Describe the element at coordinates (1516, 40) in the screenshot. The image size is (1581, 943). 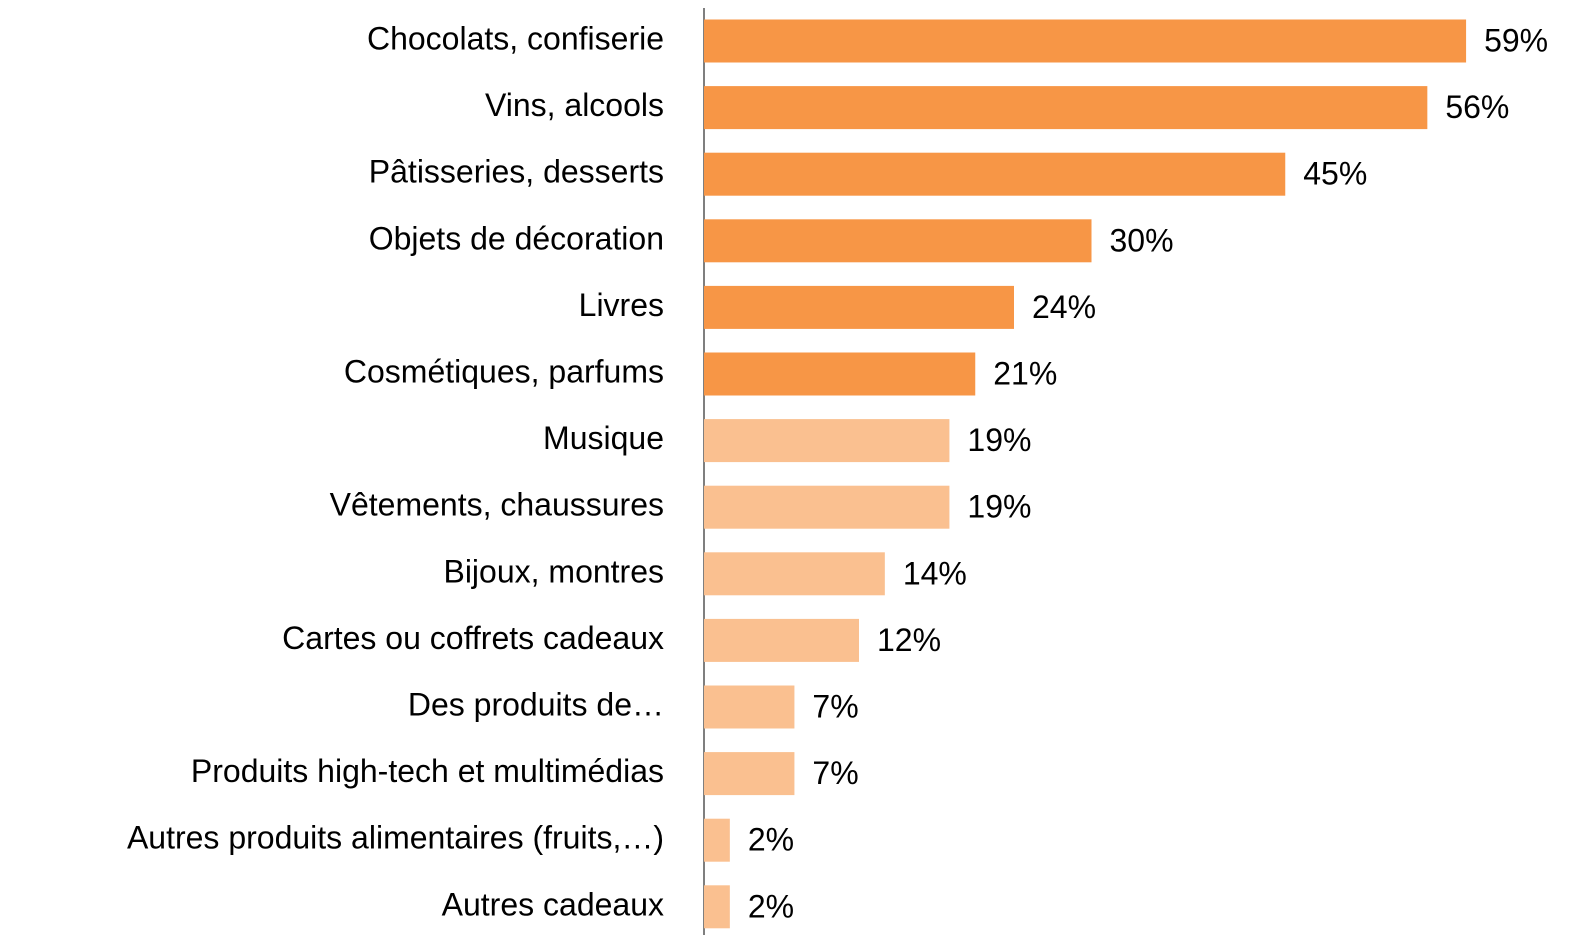
I see `data-label: 59%` at that location.